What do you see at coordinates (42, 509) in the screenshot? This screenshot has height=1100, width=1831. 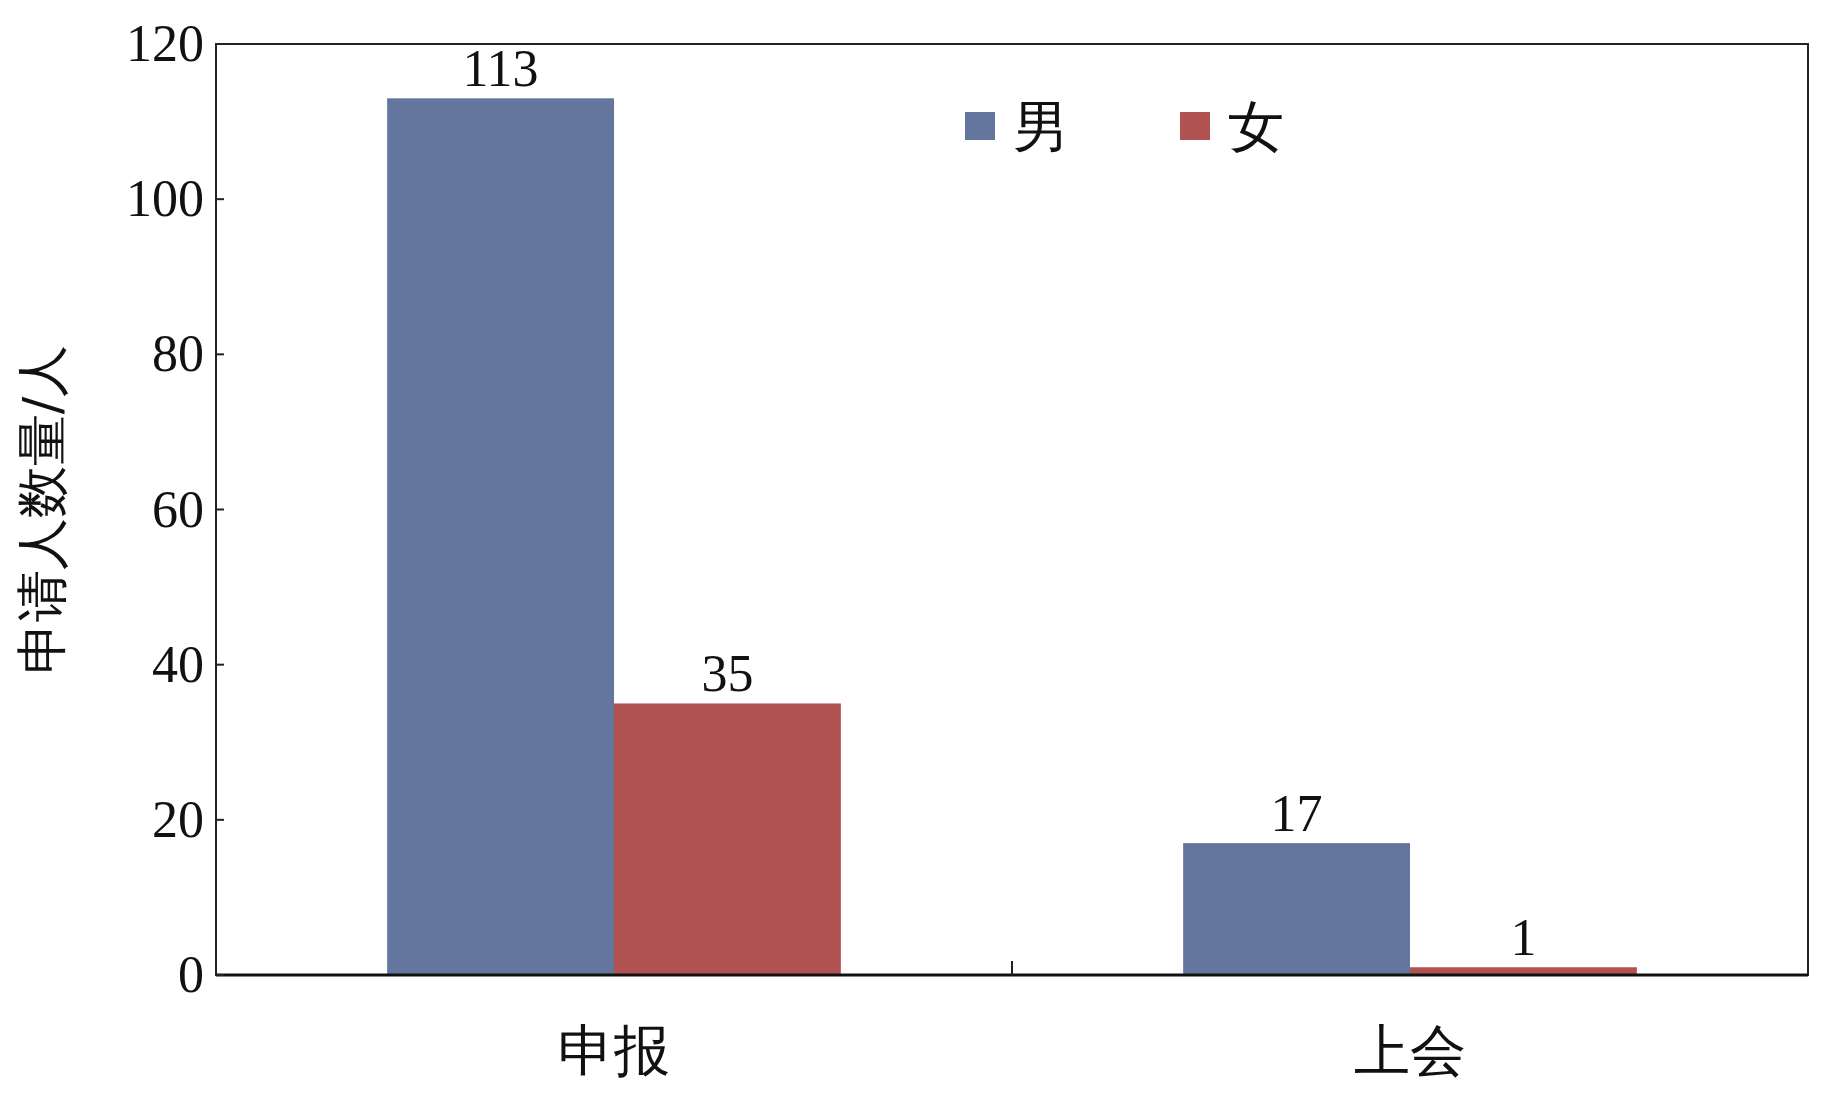 I see `y-axis-title: 申请人数量/人` at bounding box center [42, 509].